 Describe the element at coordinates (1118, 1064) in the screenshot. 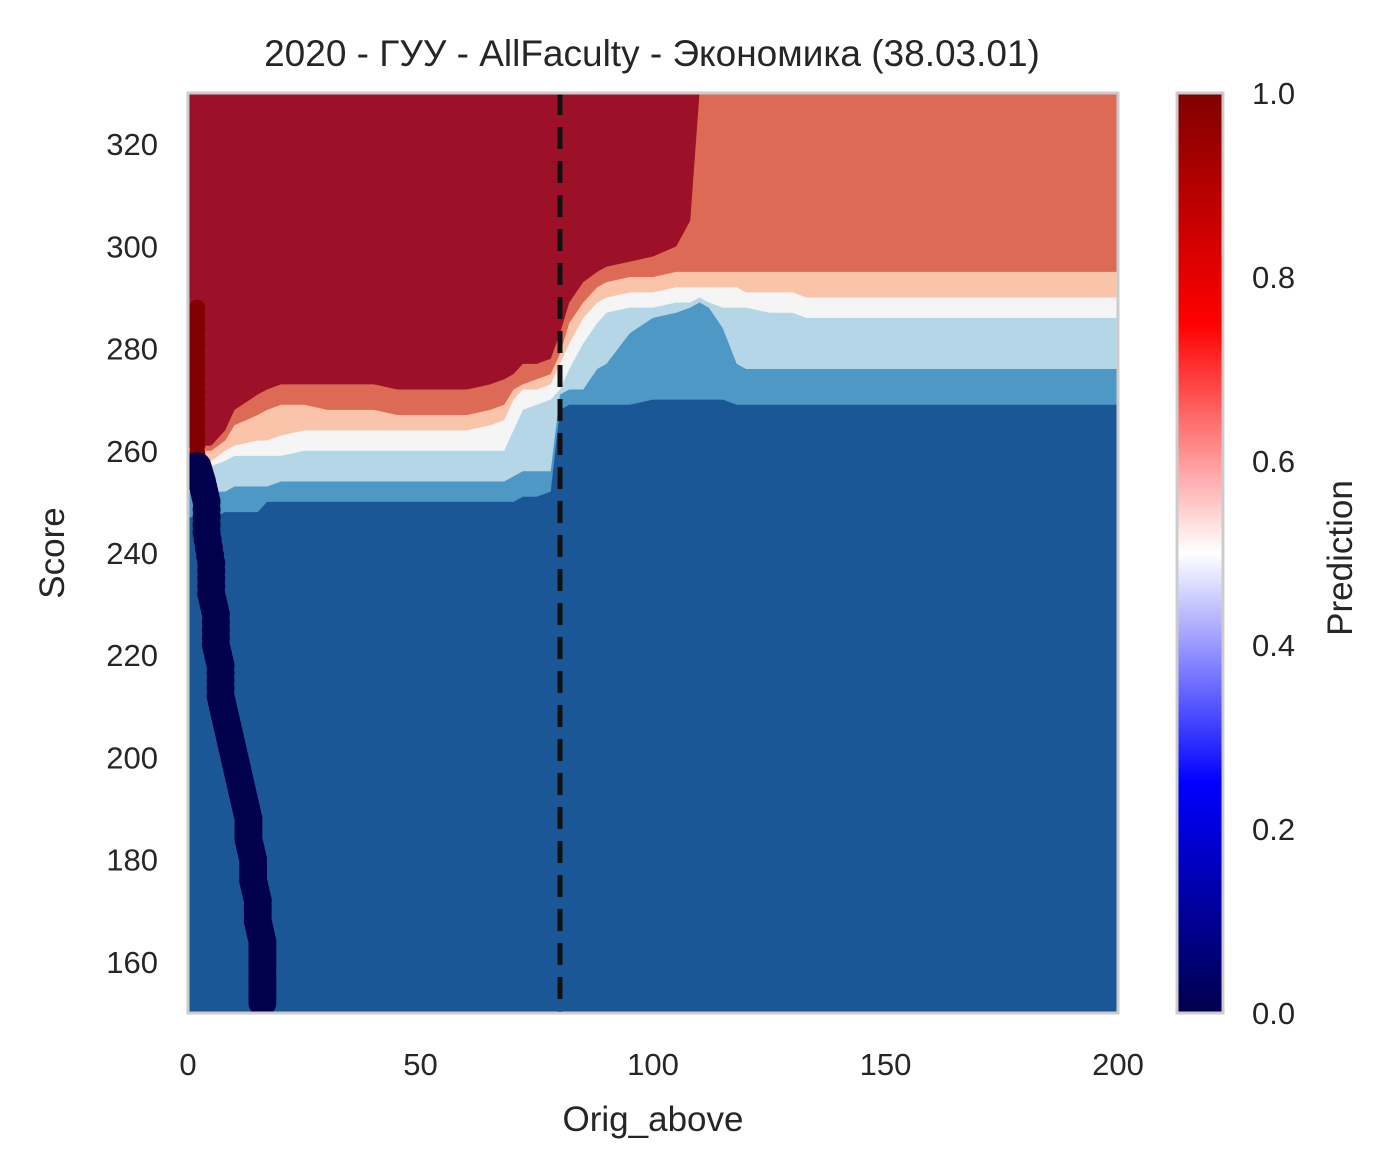

I see `x-tick-label: 200` at that location.